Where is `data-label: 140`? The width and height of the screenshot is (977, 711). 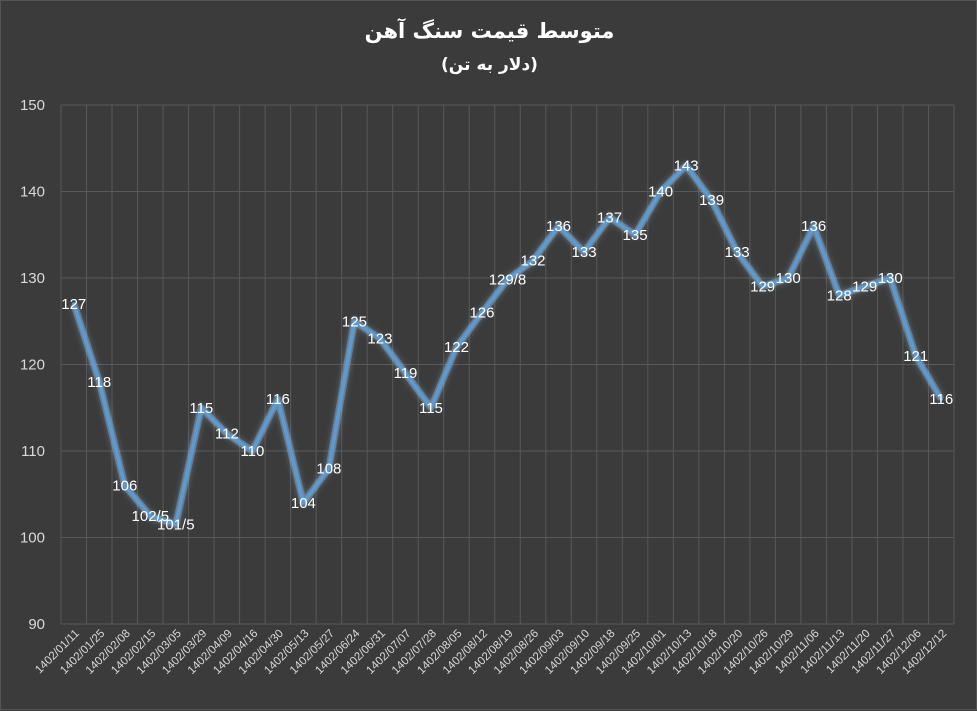
data-label: 140 is located at coordinates (660, 192).